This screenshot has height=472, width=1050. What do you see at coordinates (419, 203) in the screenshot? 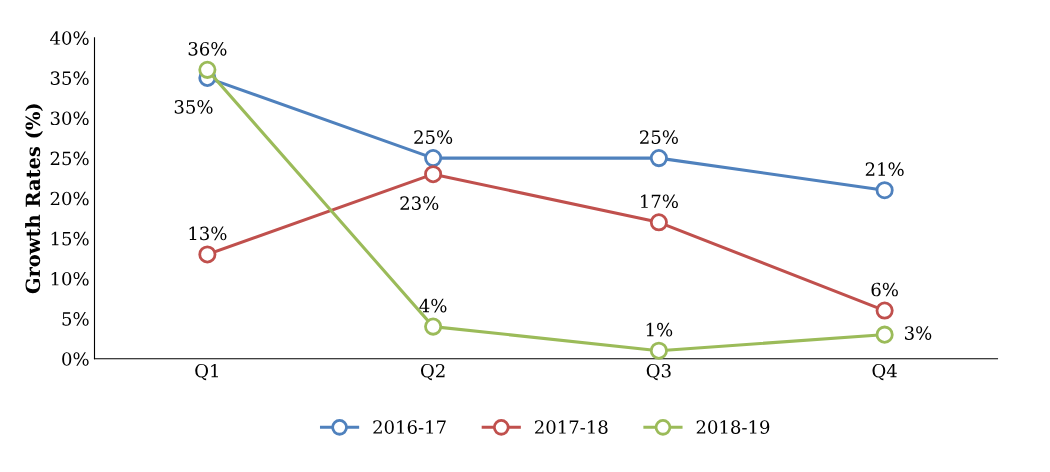
I see `data-label: 23%` at bounding box center [419, 203].